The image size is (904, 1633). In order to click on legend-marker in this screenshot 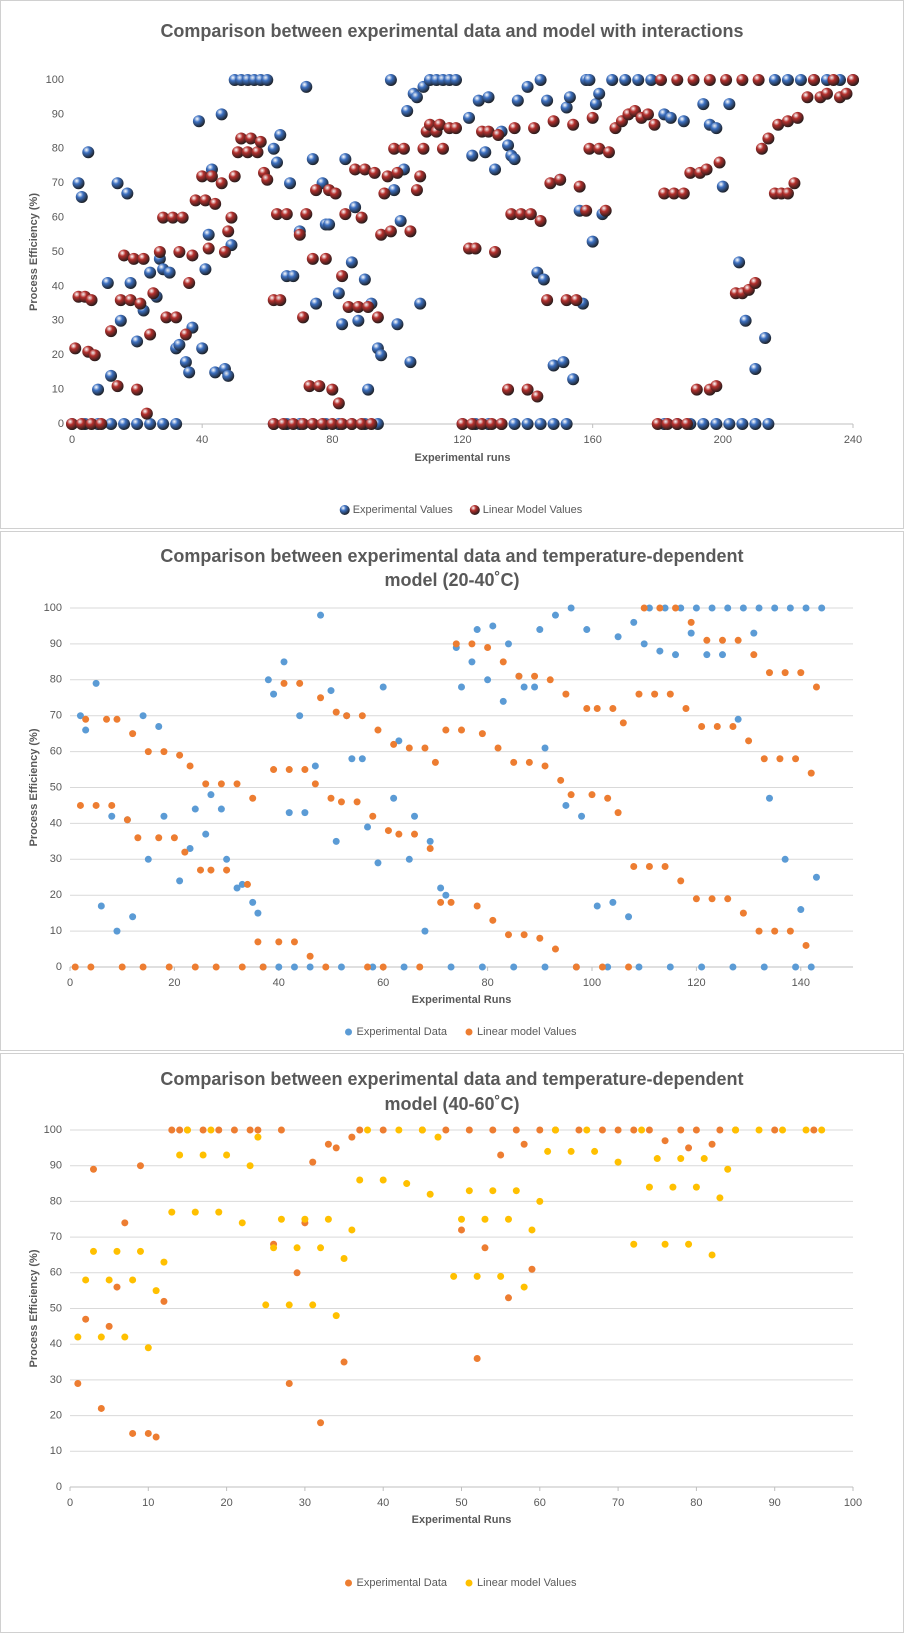, I will do `click(349, 1583)`.